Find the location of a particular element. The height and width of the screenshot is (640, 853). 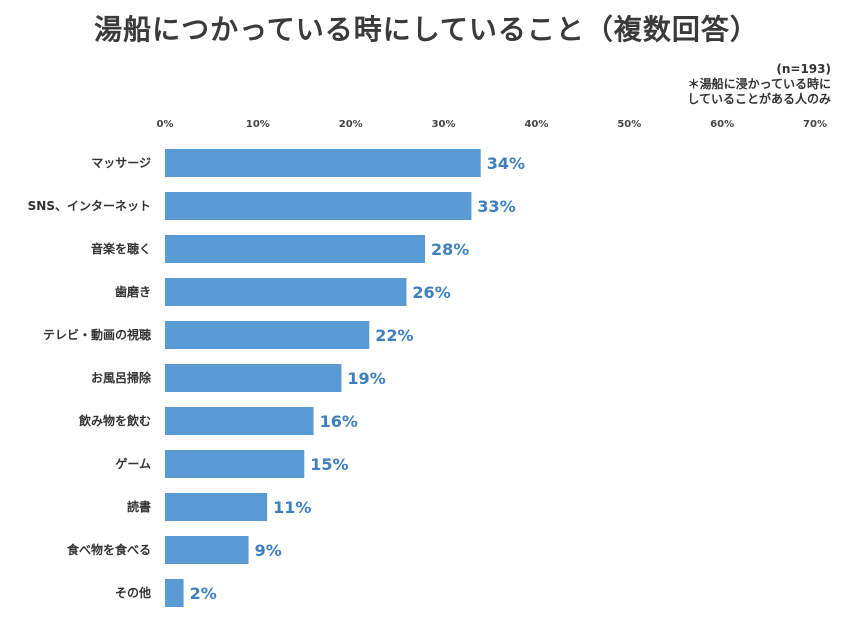

x-tick-label: 30% is located at coordinates (444, 124).